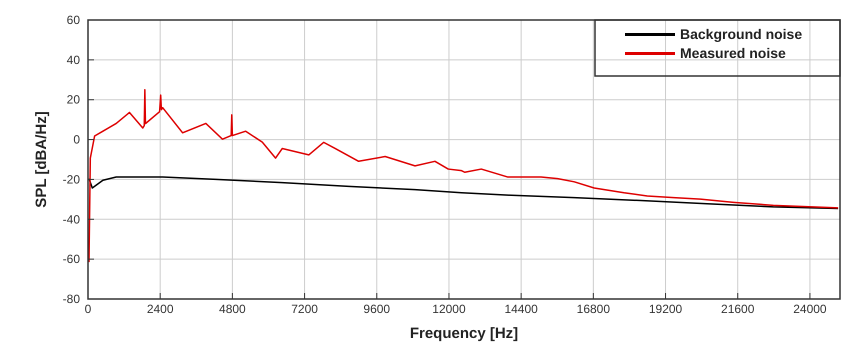  I want to click on y-tick-label: 40, so click(73, 59).